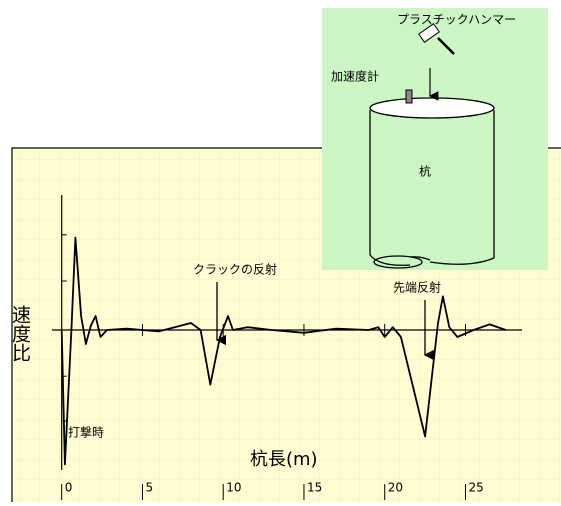  I want to click on crack-label: クラックの反射, so click(235, 269).